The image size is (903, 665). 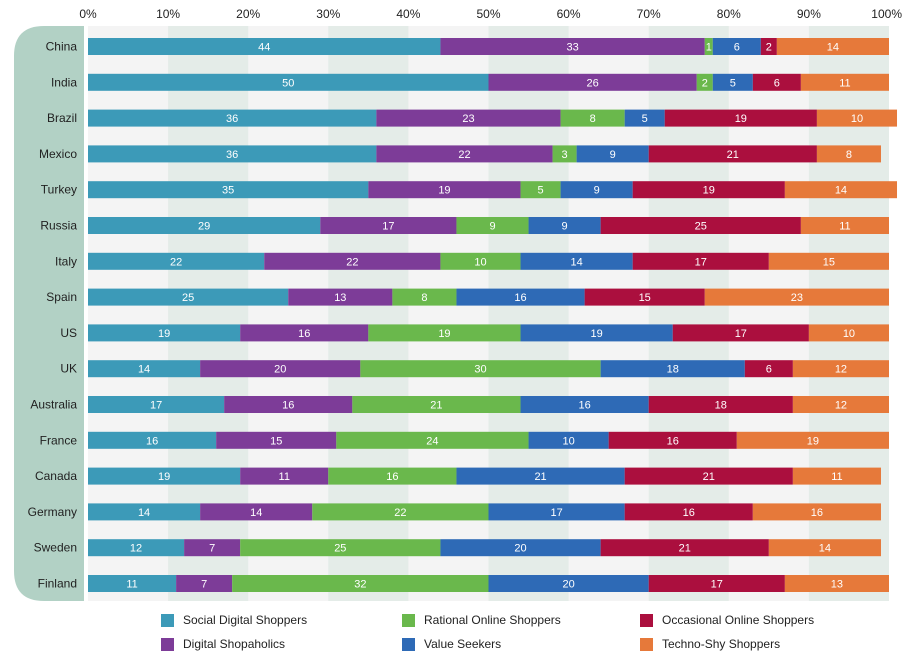 What do you see at coordinates (797, 298) in the screenshot?
I see `data-label: 23` at bounding box center [797, 298].